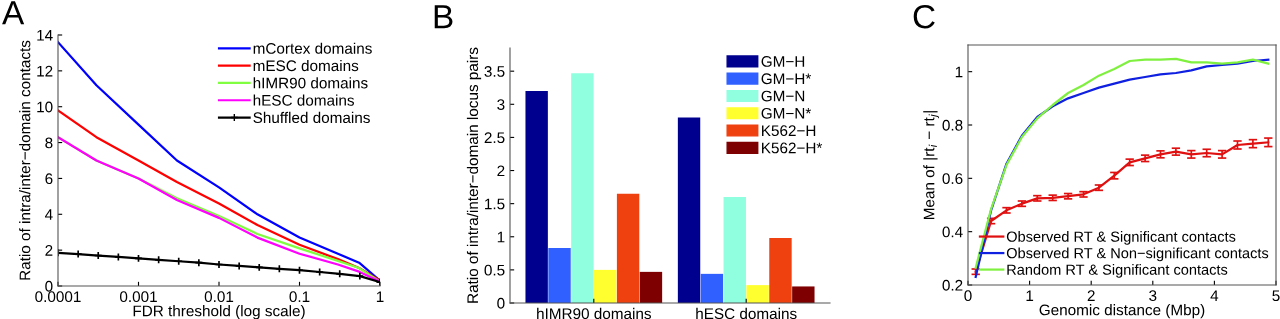 This screenshot has height=319, width=1280. I want to click on x-tick-label: 5, so click(1276, 296).